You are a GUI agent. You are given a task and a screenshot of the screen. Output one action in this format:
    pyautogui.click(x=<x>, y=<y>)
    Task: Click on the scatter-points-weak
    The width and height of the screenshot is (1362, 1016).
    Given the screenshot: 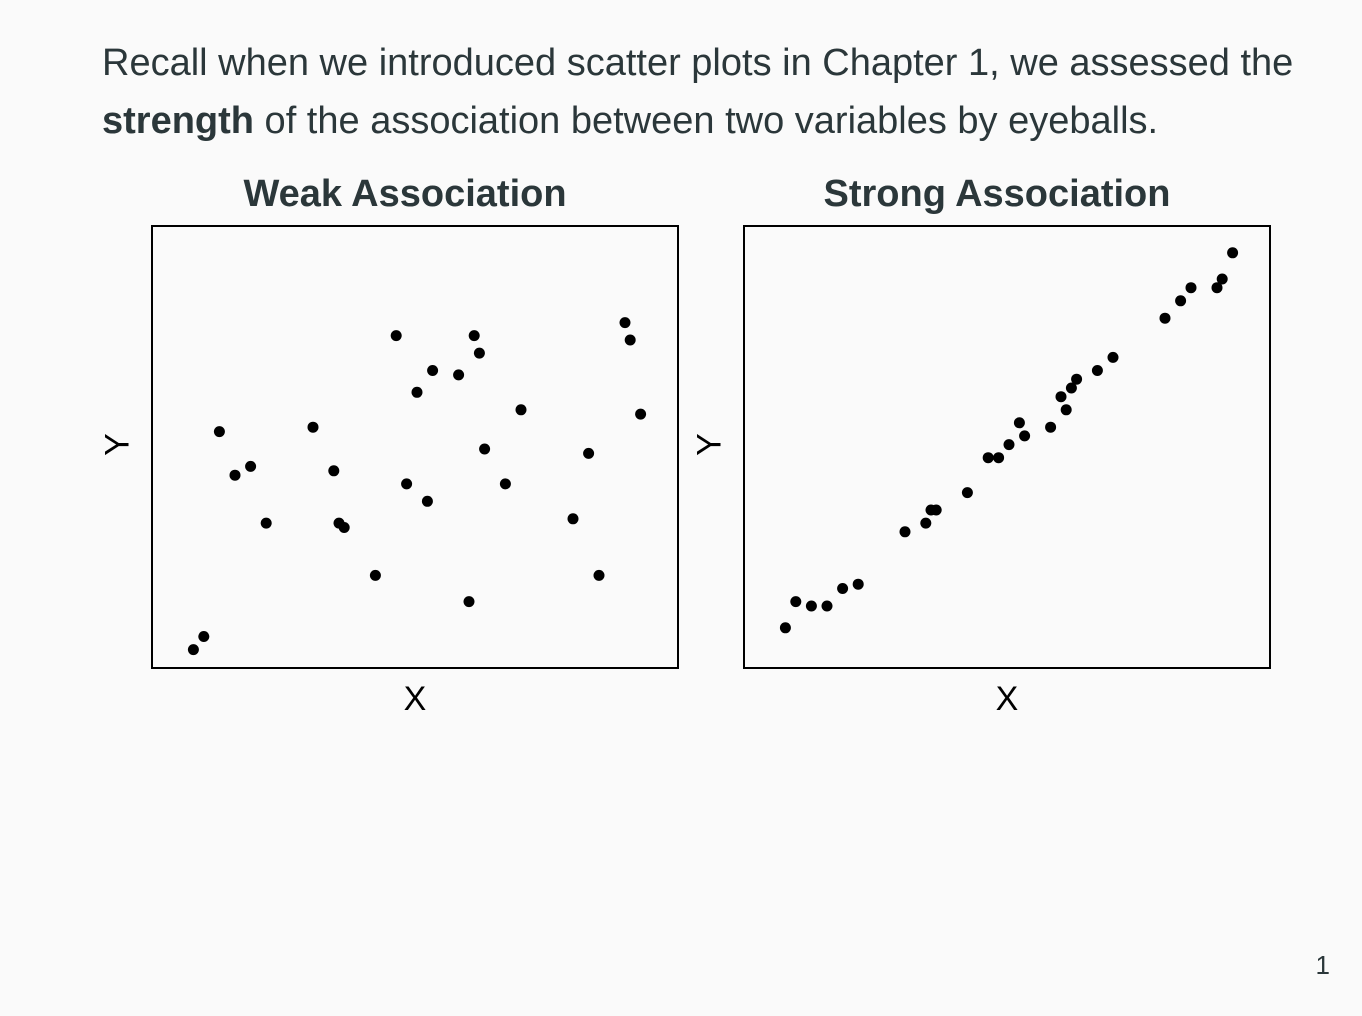 What is the action you would take?
    pyautogui.click(x=417, y=486)
    